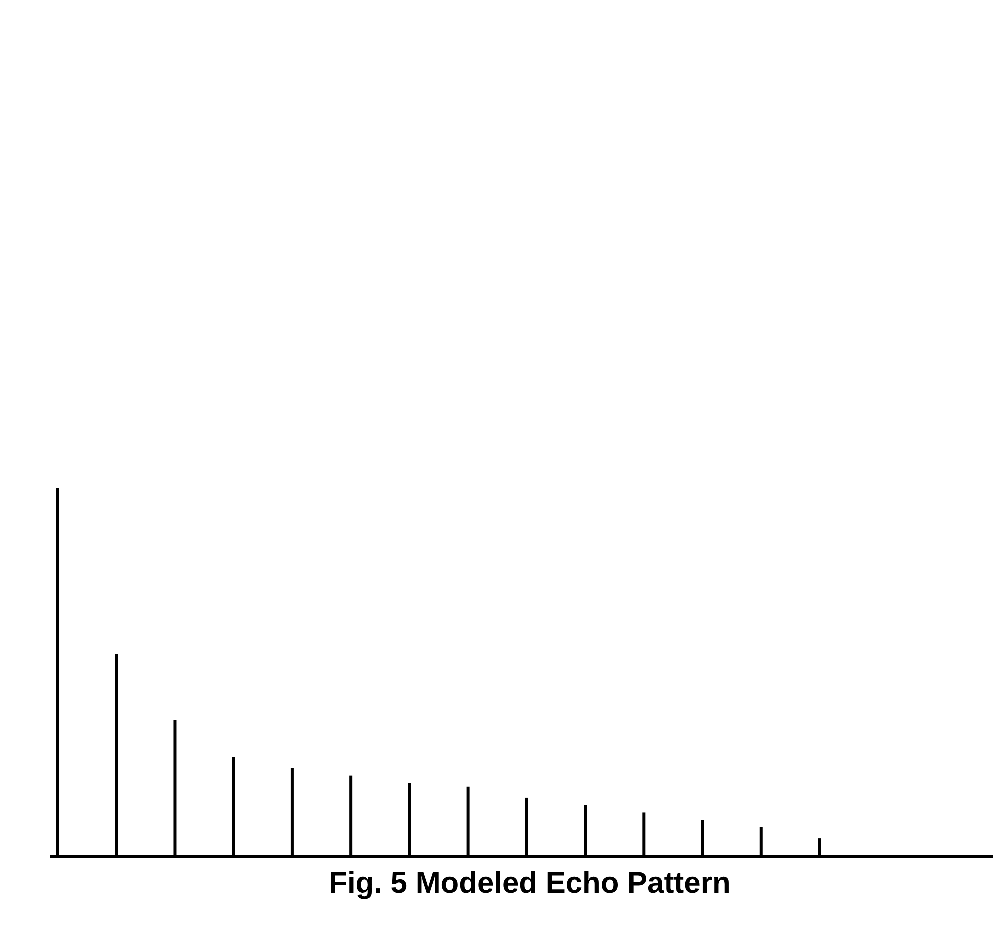  I want to click on text: Fig. 5 Modeled Echo Pattern, so click(530, 883).